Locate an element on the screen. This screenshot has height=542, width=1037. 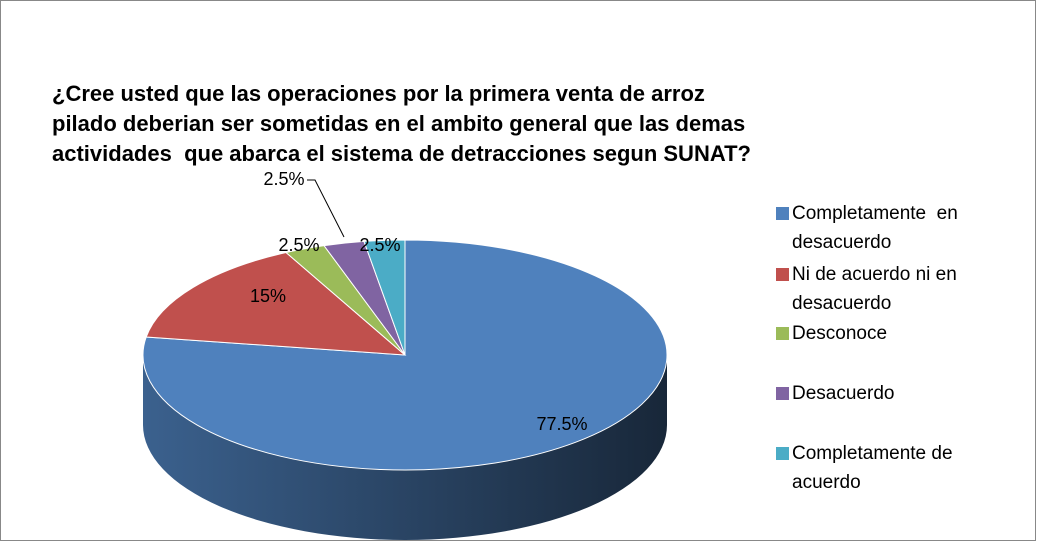
legend-label: Desconoce is located at coordinates (840, 333).